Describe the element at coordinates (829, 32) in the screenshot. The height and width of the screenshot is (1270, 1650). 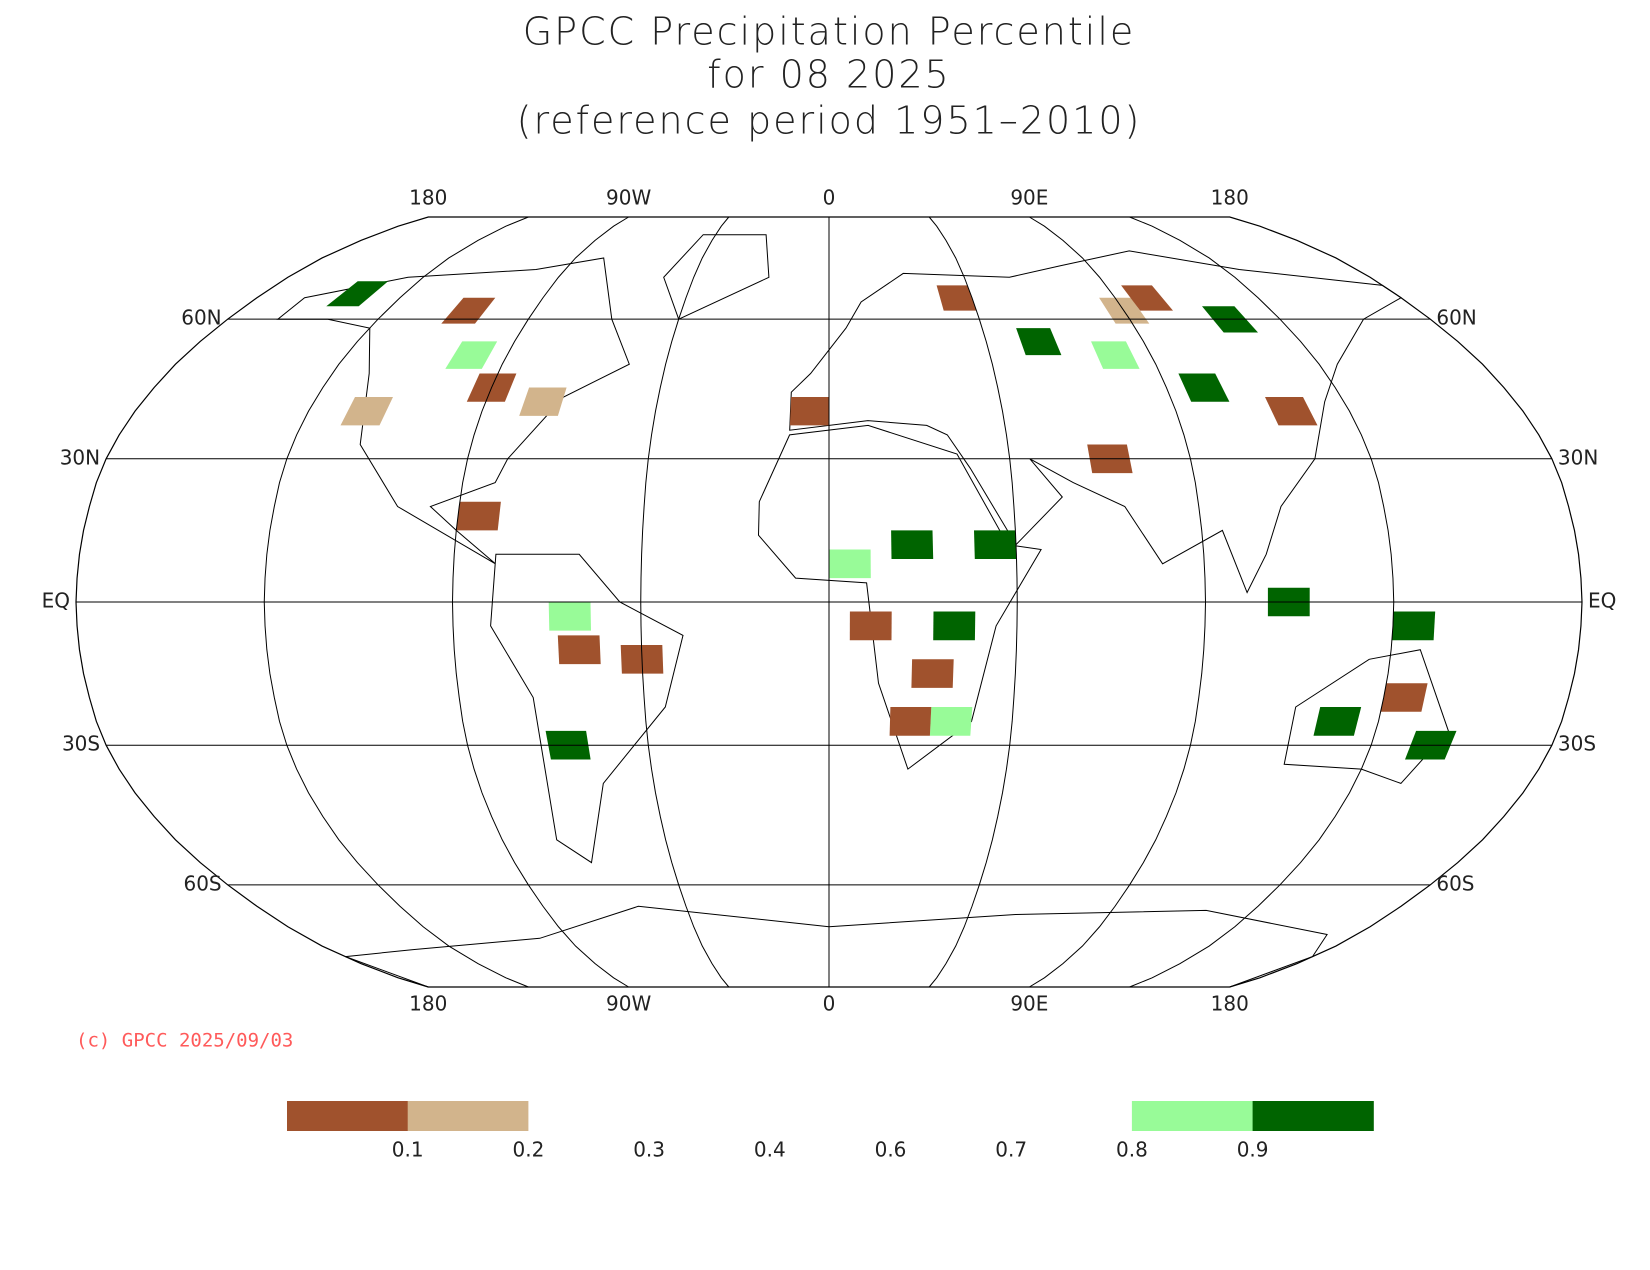
I see `title-line: GPCC Precipitation Percentile` at that location.